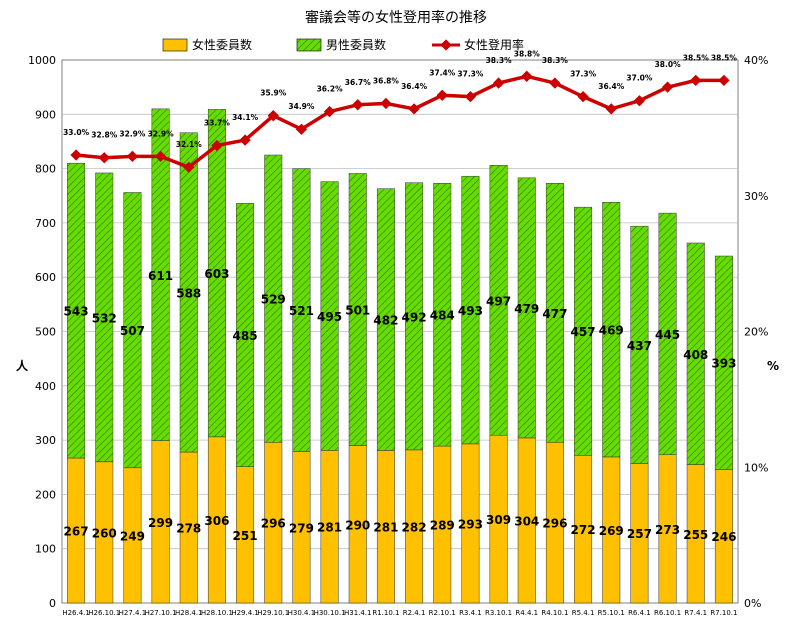 The height and width of the screenshot is (643, 793). I want to click on bar-male-label: 485, so click(245, 336).